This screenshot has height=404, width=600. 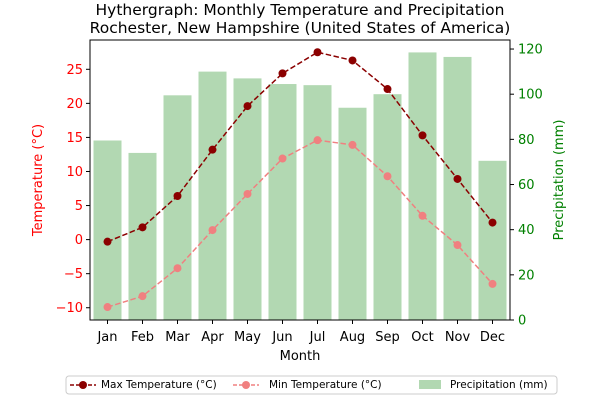 I want to click on min-temperature-point-sep, so click(x=387, y=176).